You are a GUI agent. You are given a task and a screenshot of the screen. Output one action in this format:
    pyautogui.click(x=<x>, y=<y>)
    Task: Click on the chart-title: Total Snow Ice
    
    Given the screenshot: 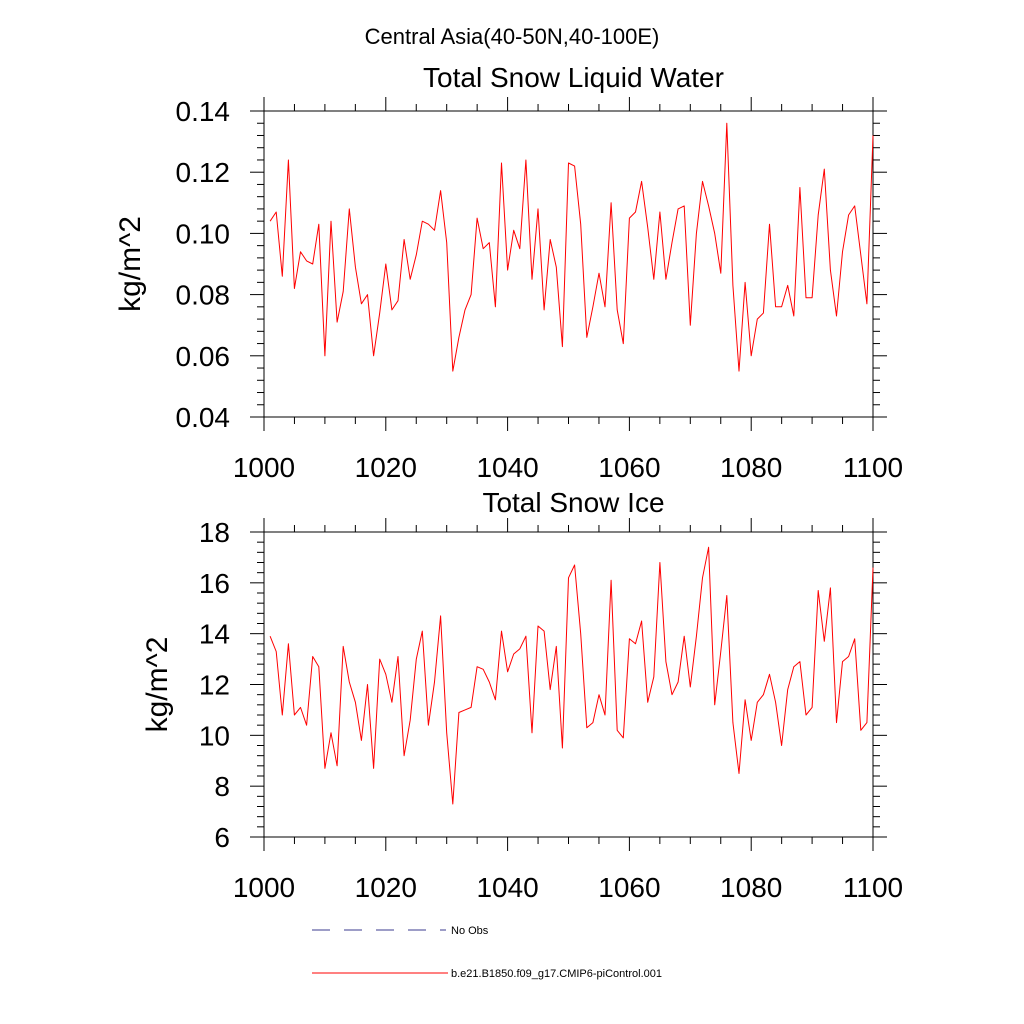 What is the action you would take?
    pyautogui.click(x=573, y=502)
    